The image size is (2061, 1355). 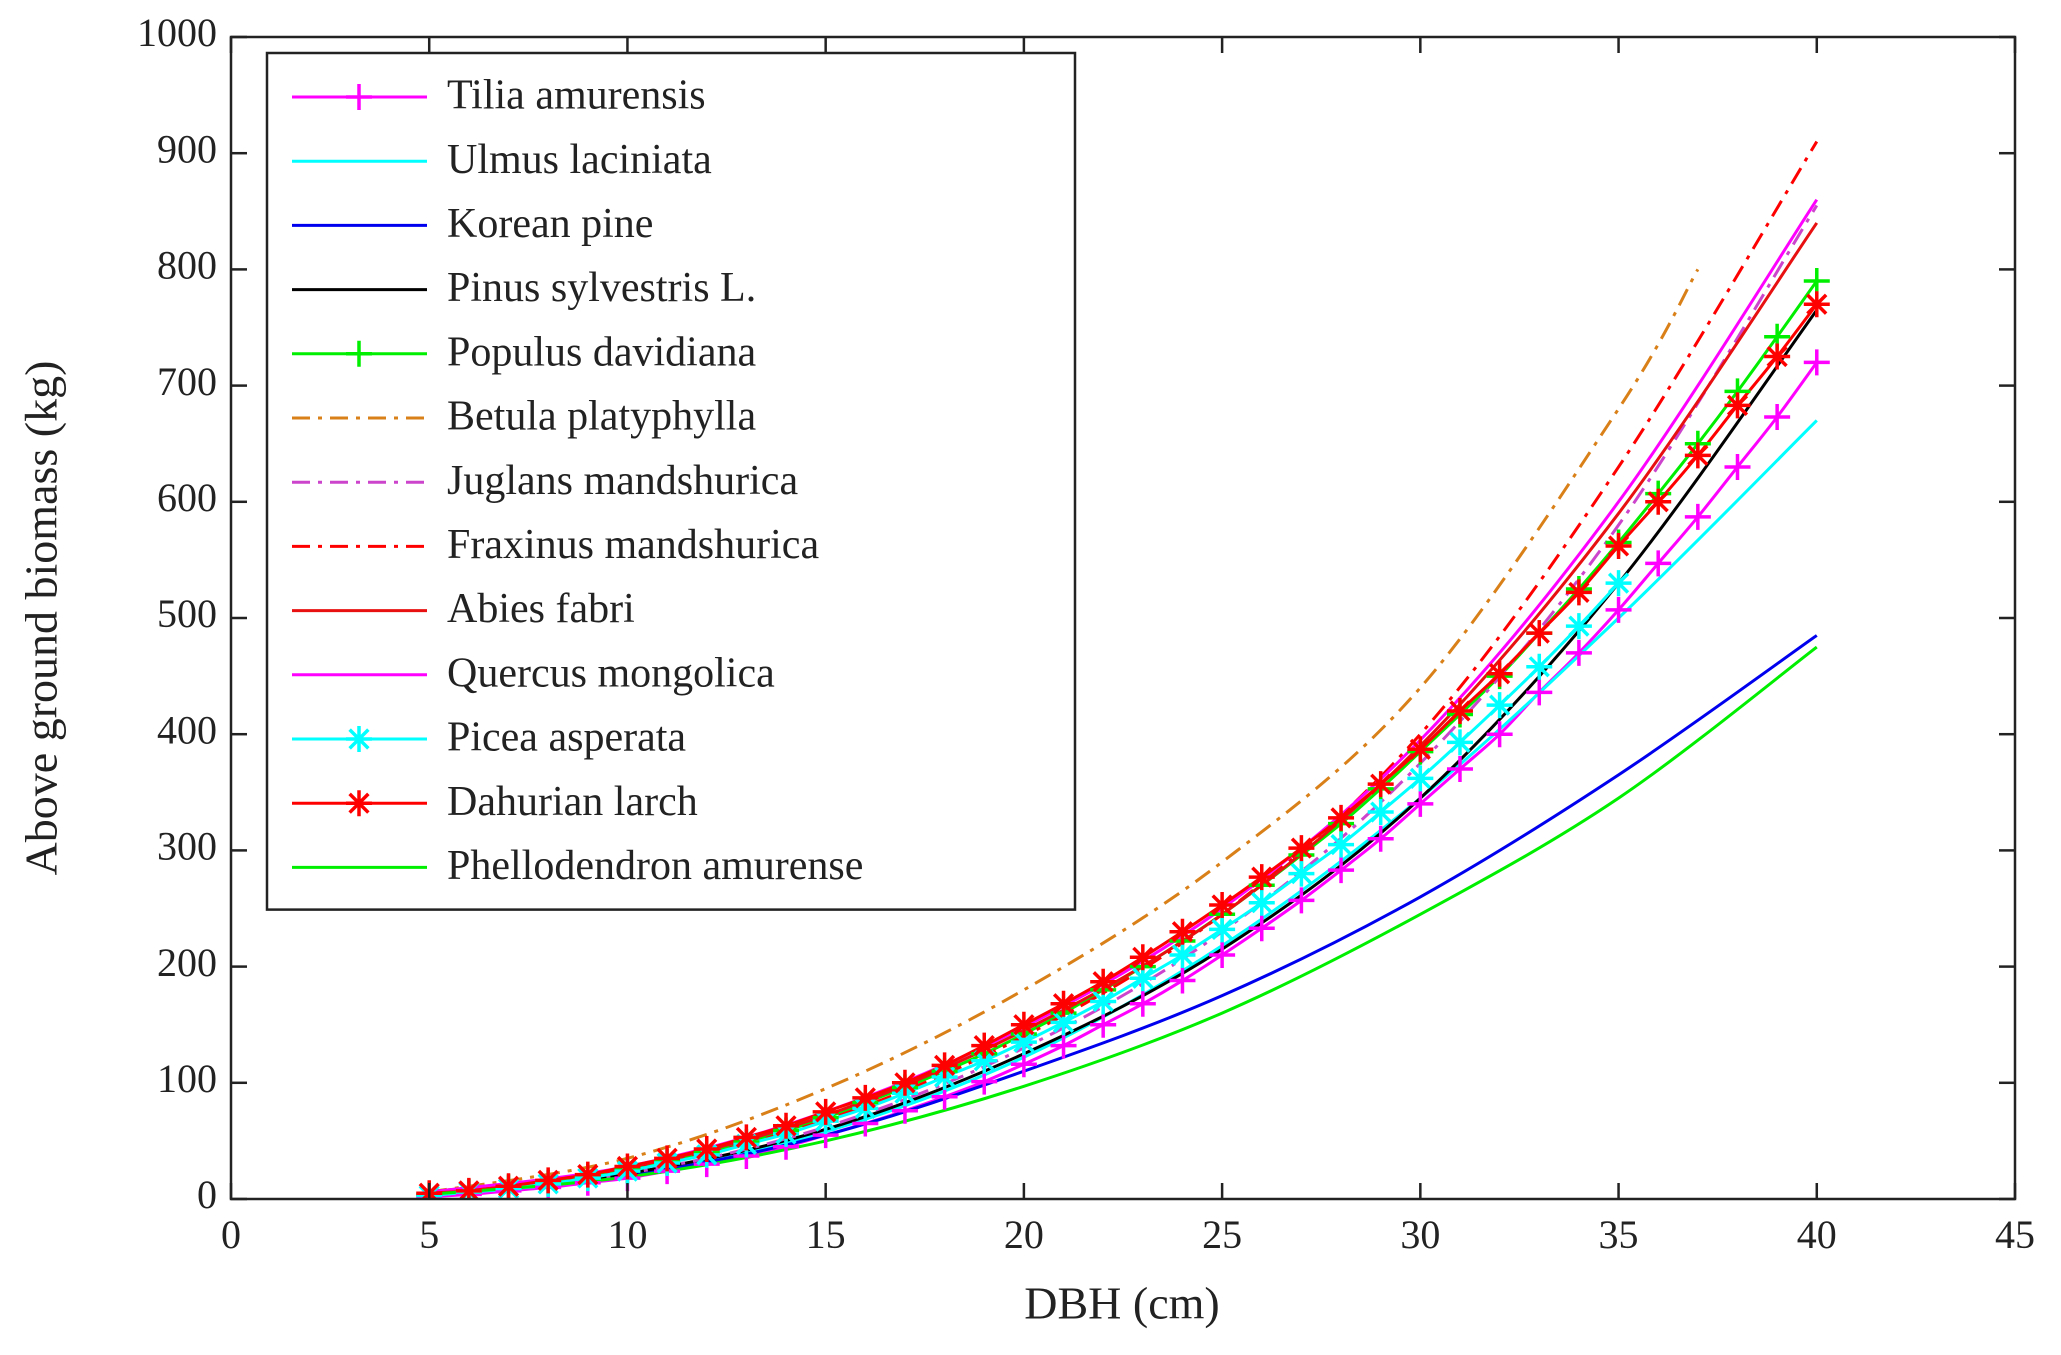 What do you see at coordinates (187, 497) in the screenshot?
I see `y-tick-label: 600` at bounding box center [187, 497].